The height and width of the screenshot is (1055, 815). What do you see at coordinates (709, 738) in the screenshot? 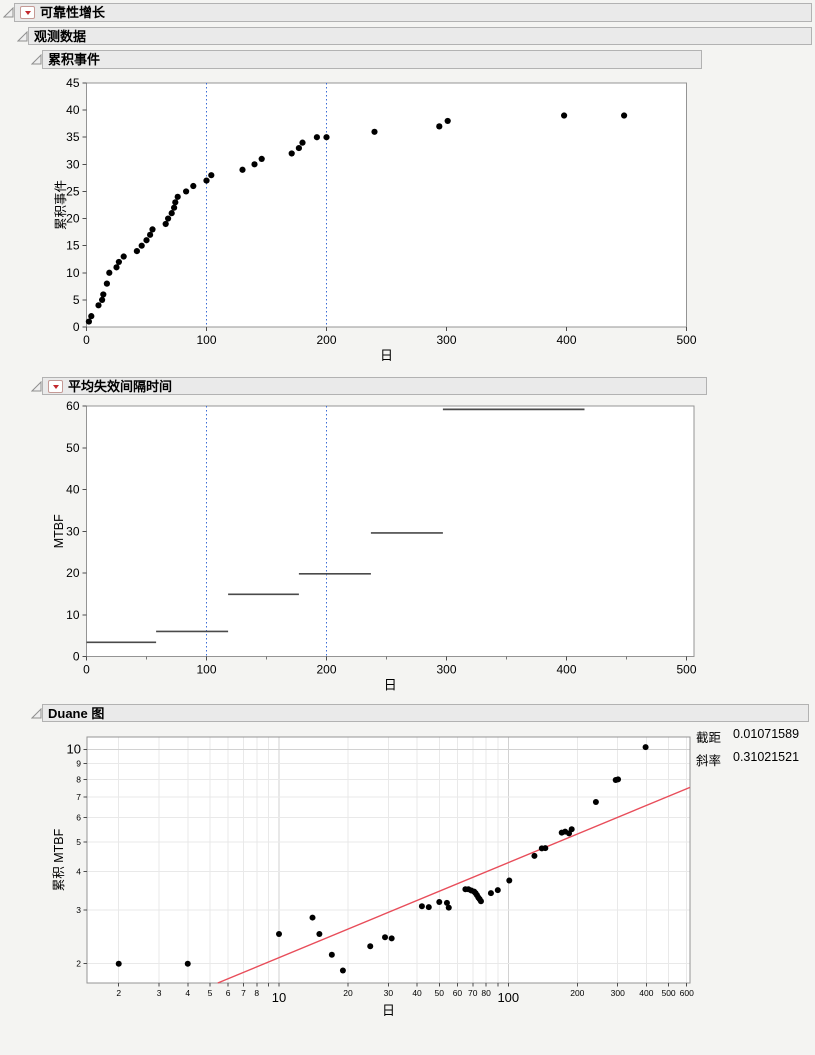
I see `intercept-label: 截距` at bounding box center [709, 738].